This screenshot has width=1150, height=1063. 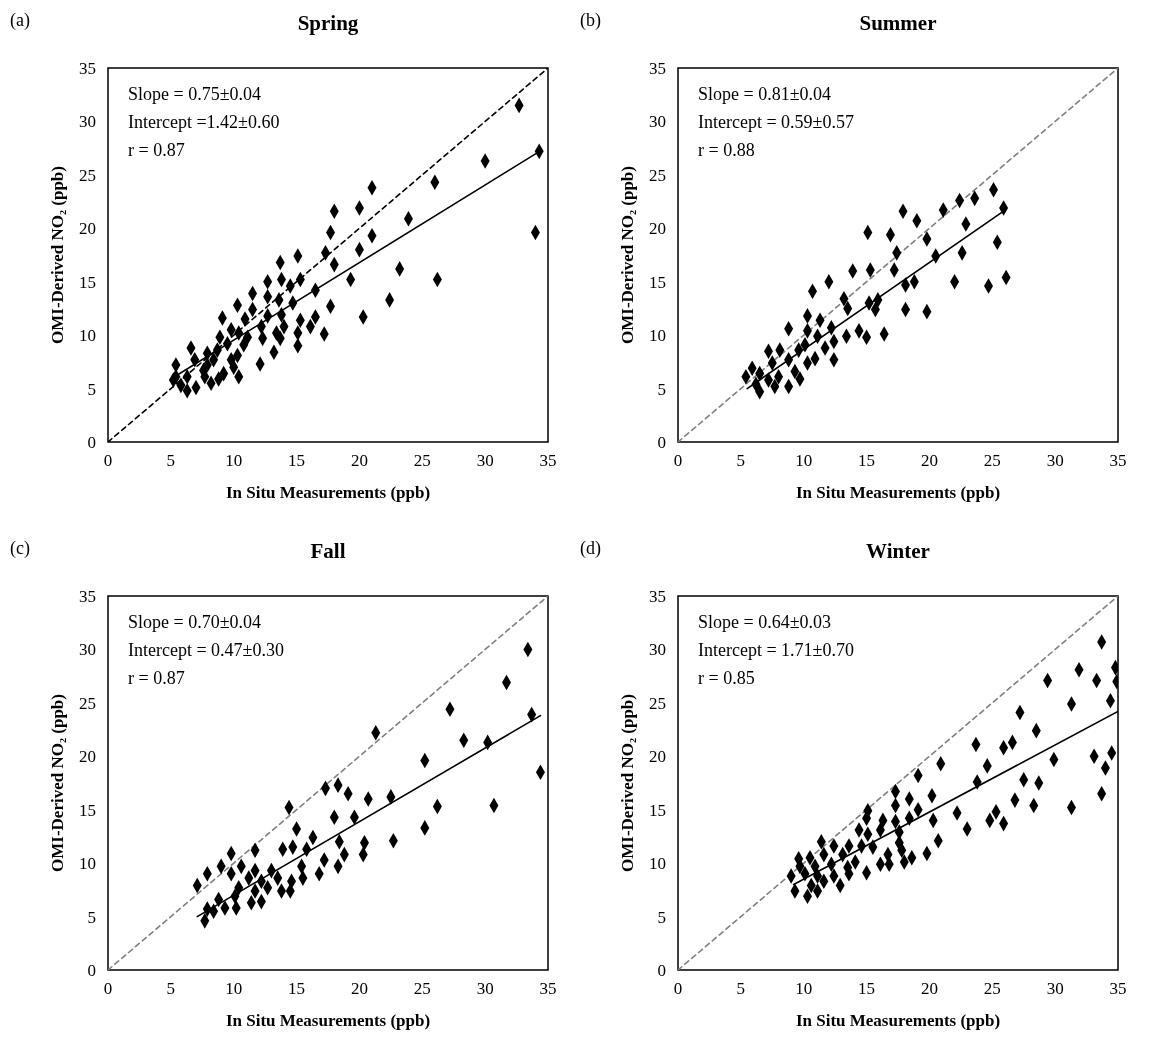 I want to click on chart-title: Fall, so click(x=328, y=551).